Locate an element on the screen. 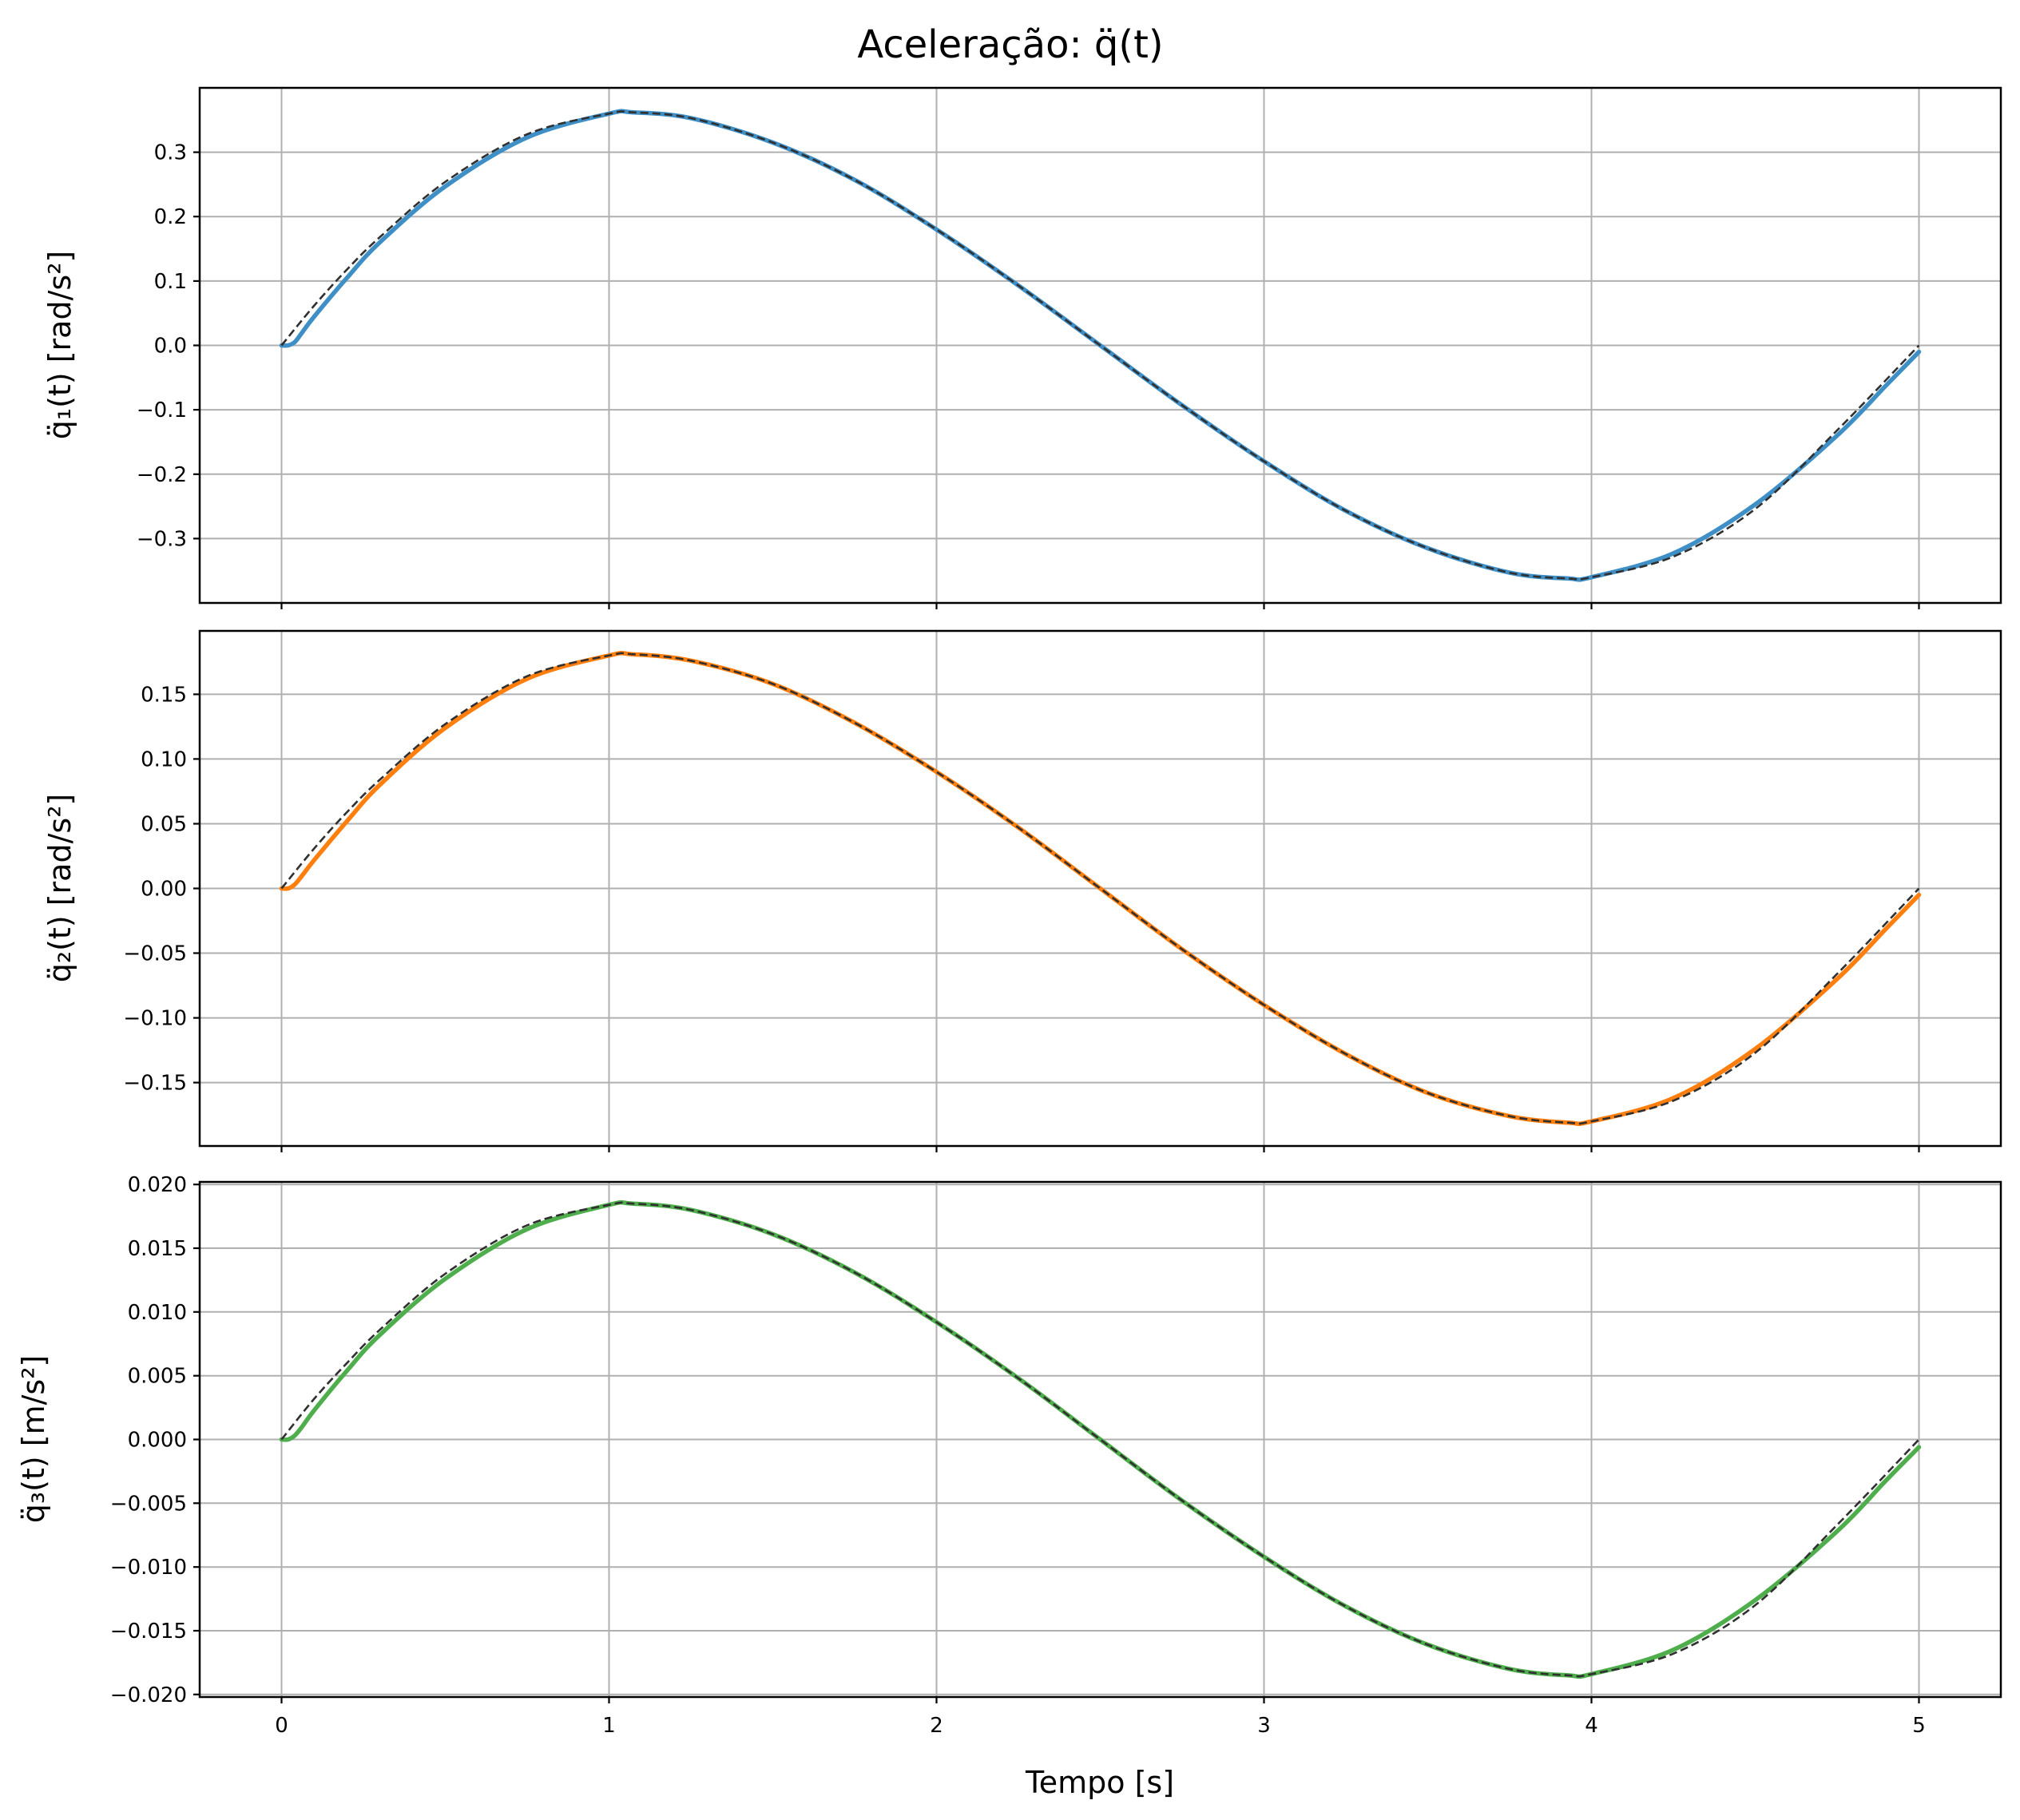 The width and height of the screenshot is (2020, 1820). figure-title: Aceleração: q̈(t) is located at coordinates (1010, 44).